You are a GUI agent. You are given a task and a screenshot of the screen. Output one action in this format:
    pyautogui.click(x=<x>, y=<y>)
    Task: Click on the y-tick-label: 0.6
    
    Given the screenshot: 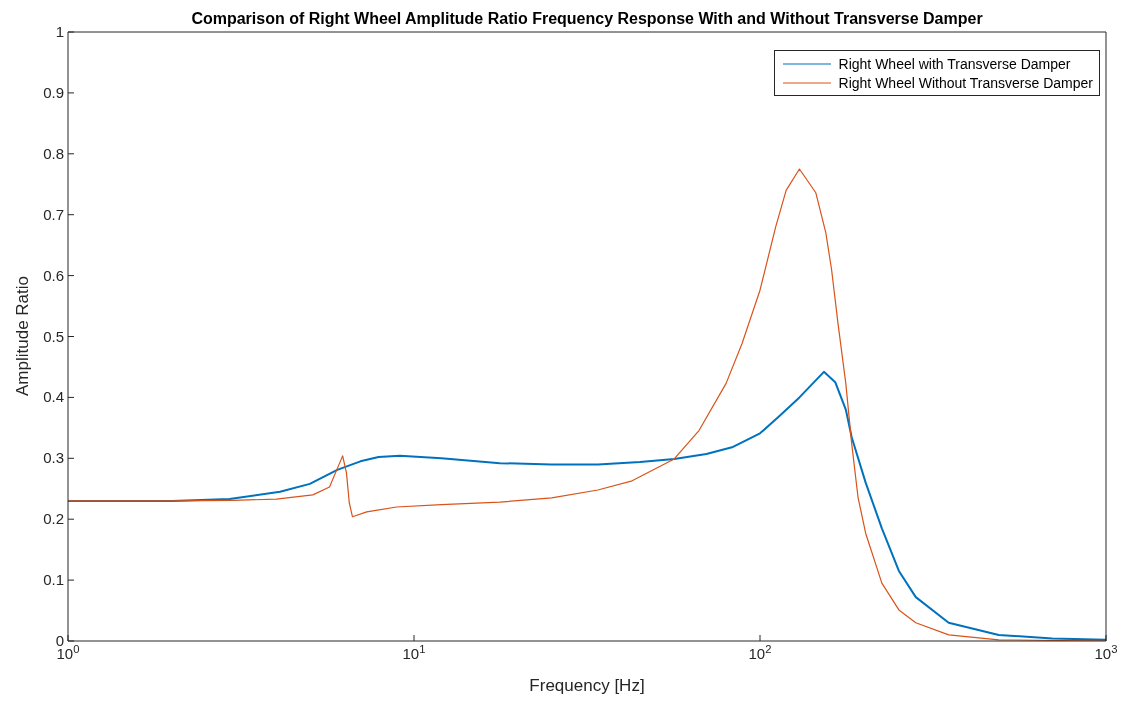 What is the action you would take?
    pyautogui.click(x=53, y=275)
    